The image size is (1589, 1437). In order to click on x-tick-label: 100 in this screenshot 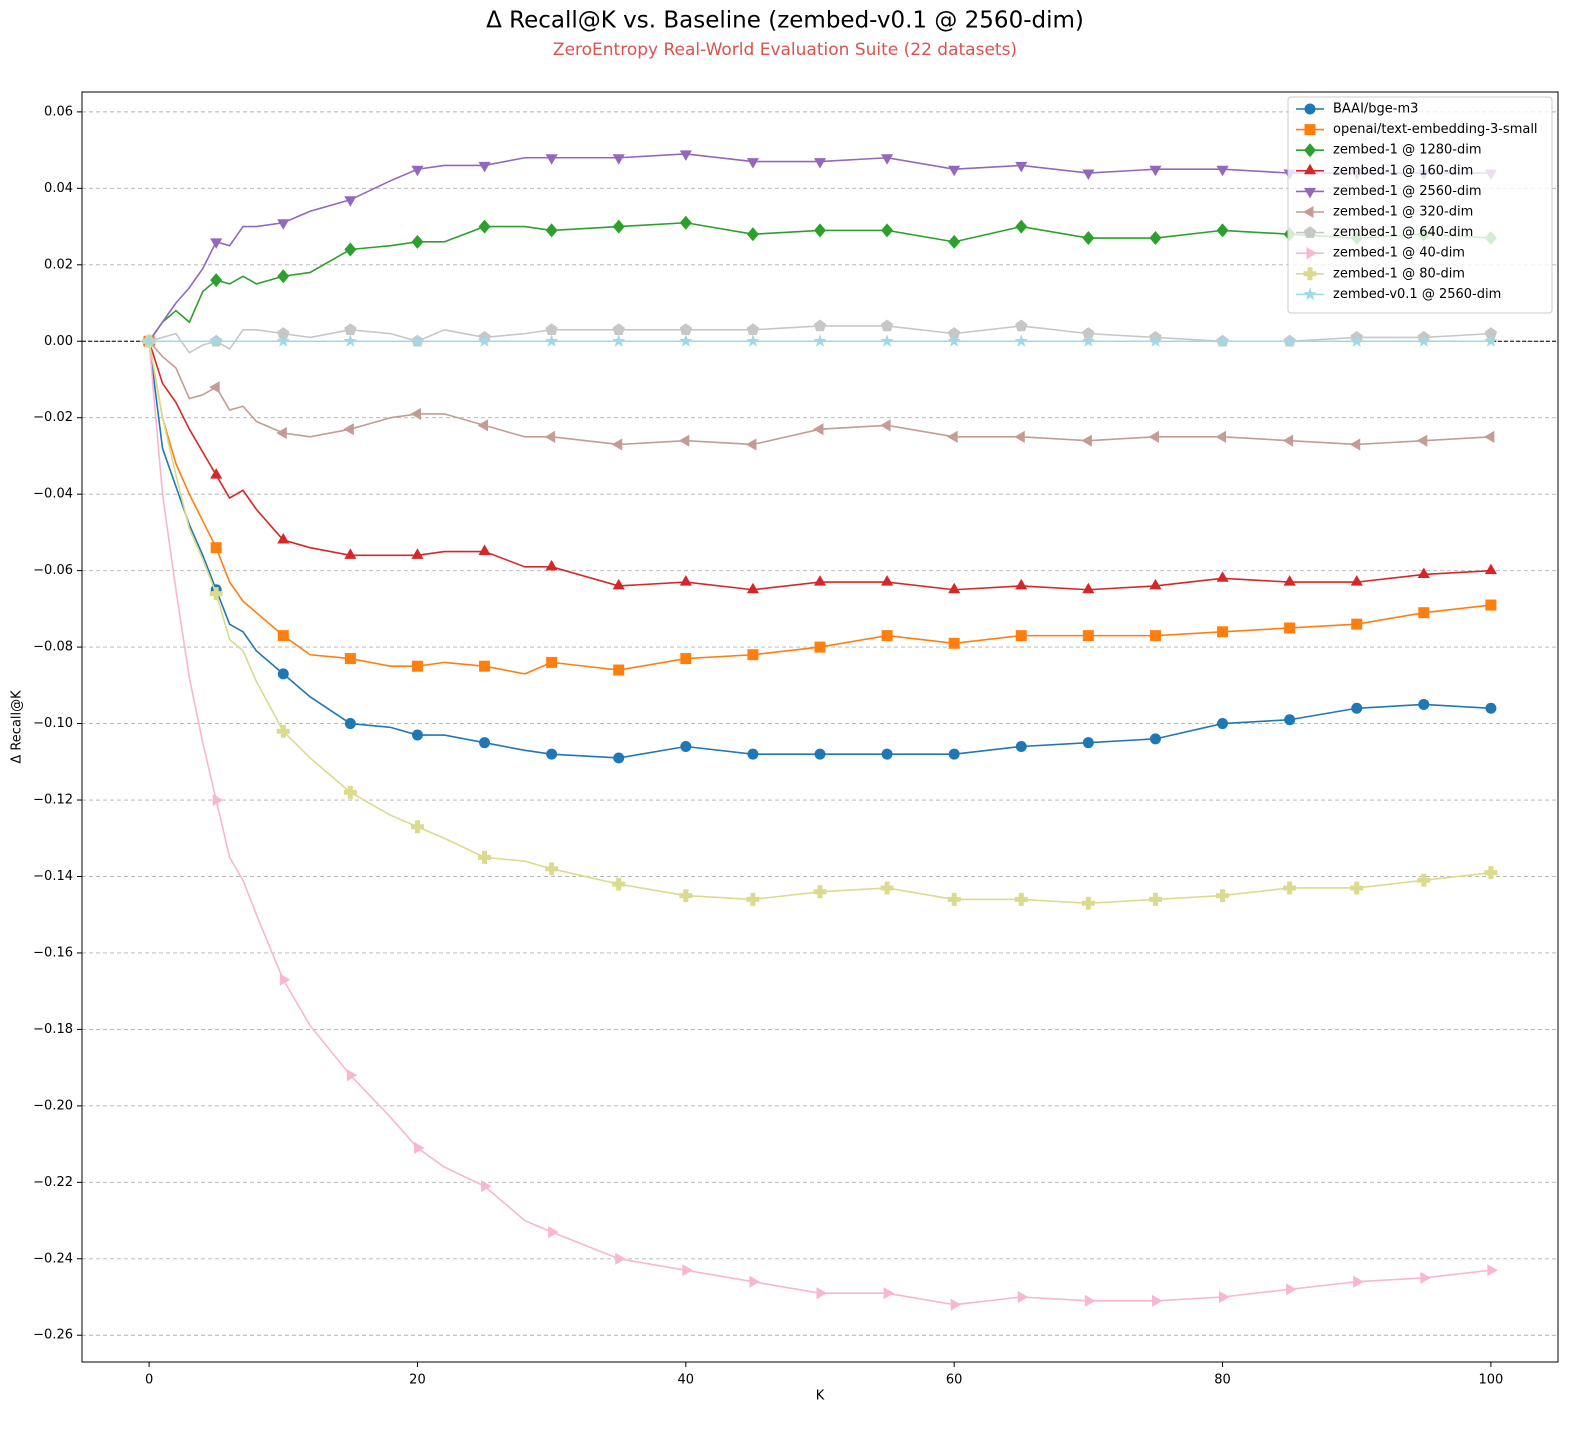, I will do `click(1490, 1380)`.